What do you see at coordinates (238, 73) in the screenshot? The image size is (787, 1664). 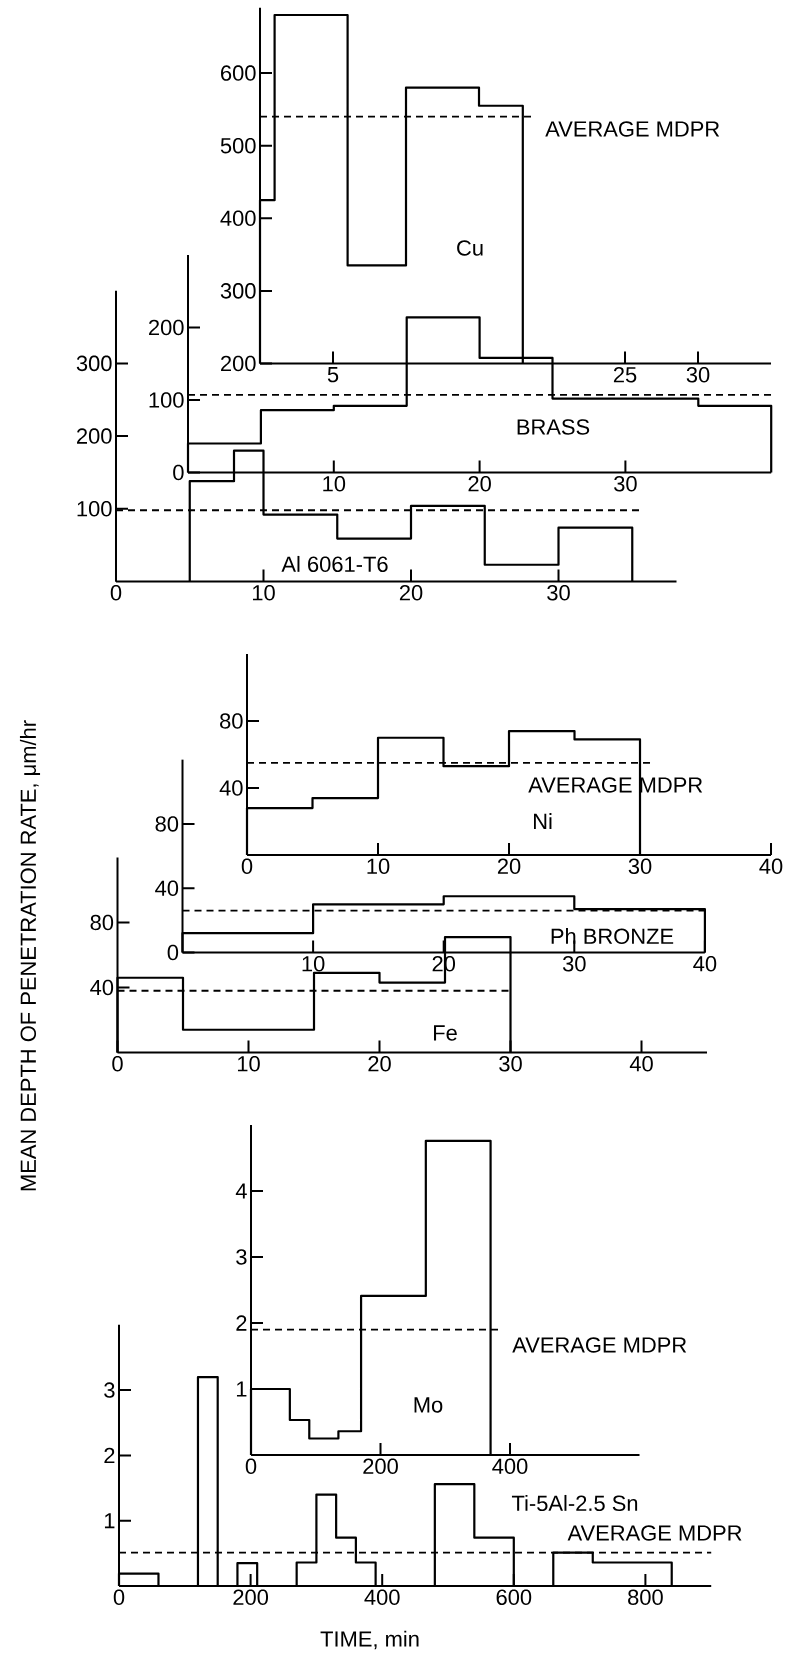 I see `y-tick-label: 600` at bounding box center [238, 73].